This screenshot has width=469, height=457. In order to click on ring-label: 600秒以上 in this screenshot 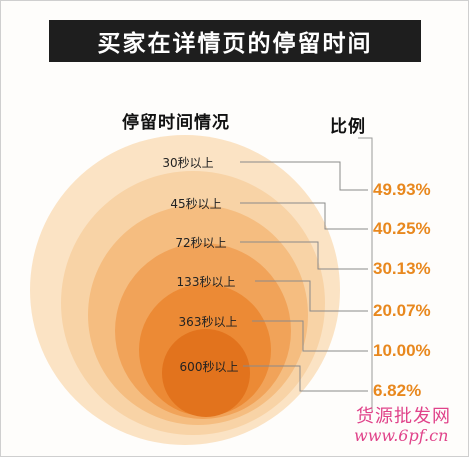, I will do `click(209, 367)`.